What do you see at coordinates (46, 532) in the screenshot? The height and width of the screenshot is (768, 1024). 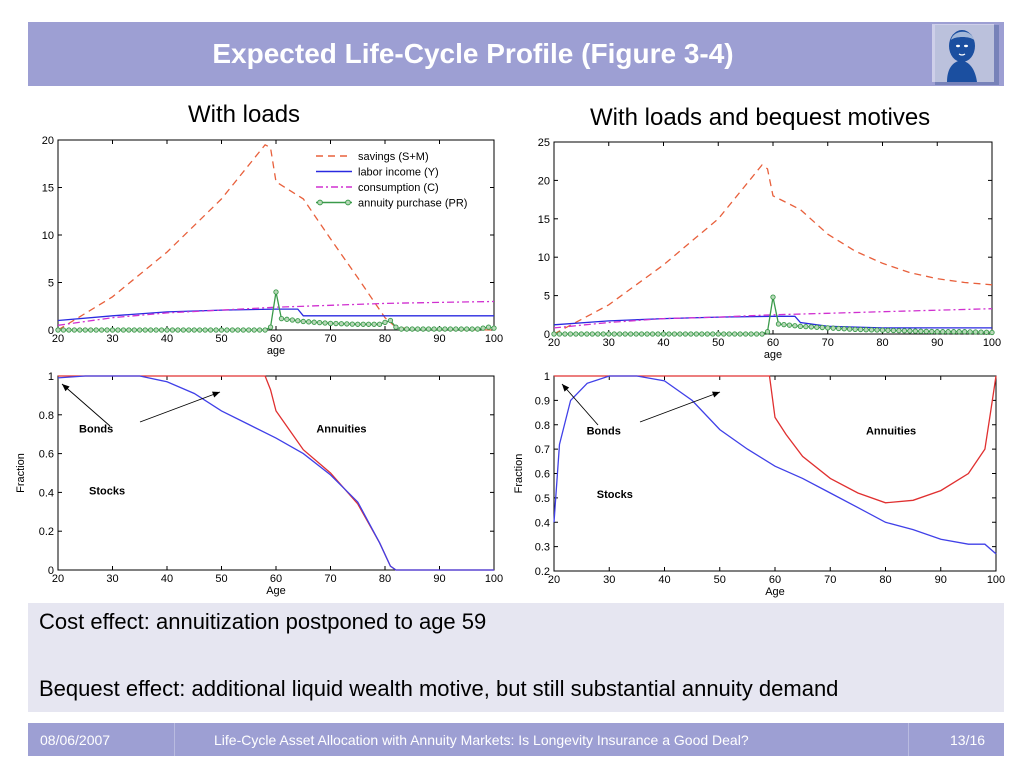 I see `y-tick-label: 0.2` at bounding box center [46, 532].